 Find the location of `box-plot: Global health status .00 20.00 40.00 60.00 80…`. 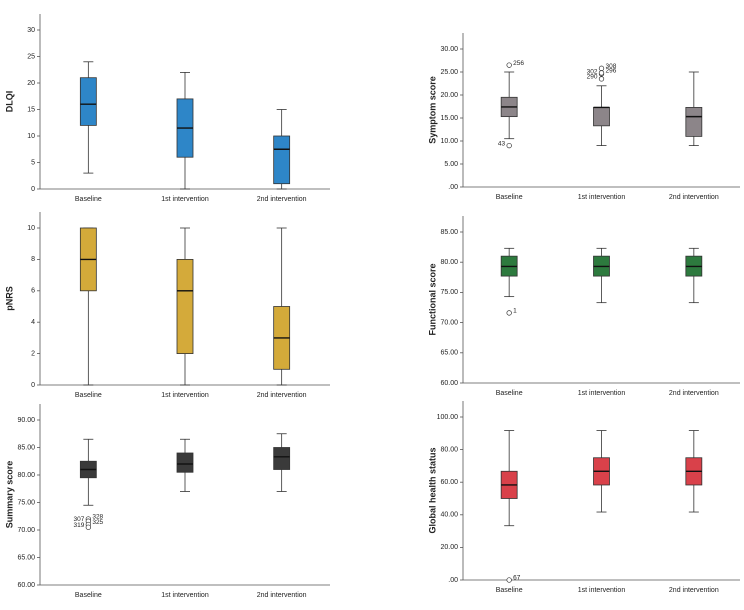

box-plot: Global health status .00 20.00 40.00 60.00 80… is located at coordinates (583, 497).